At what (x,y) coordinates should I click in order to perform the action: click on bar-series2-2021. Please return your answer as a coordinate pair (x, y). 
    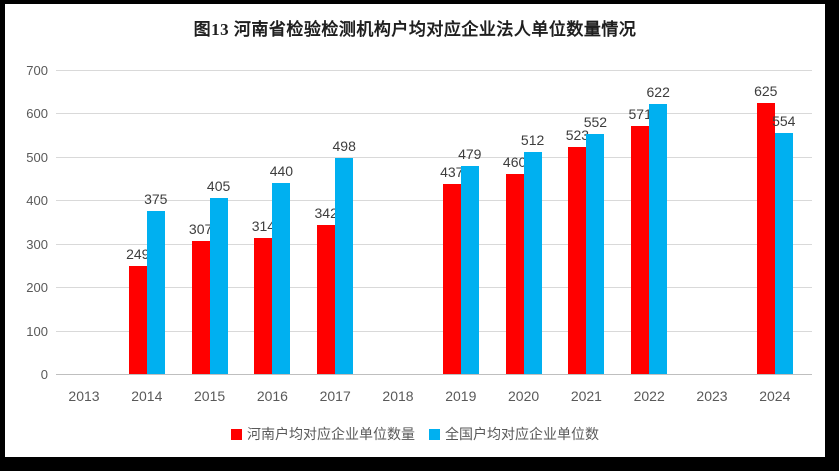
    Looking at the image, I should click on (595, 254).